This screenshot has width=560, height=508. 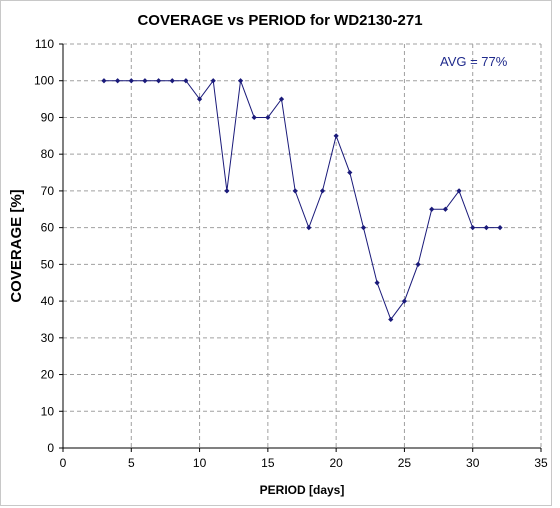 What do you see at coordinates (48, 338) in the screenshot?
I see `y-tick-label: 30` at bounding box center [48, 338].